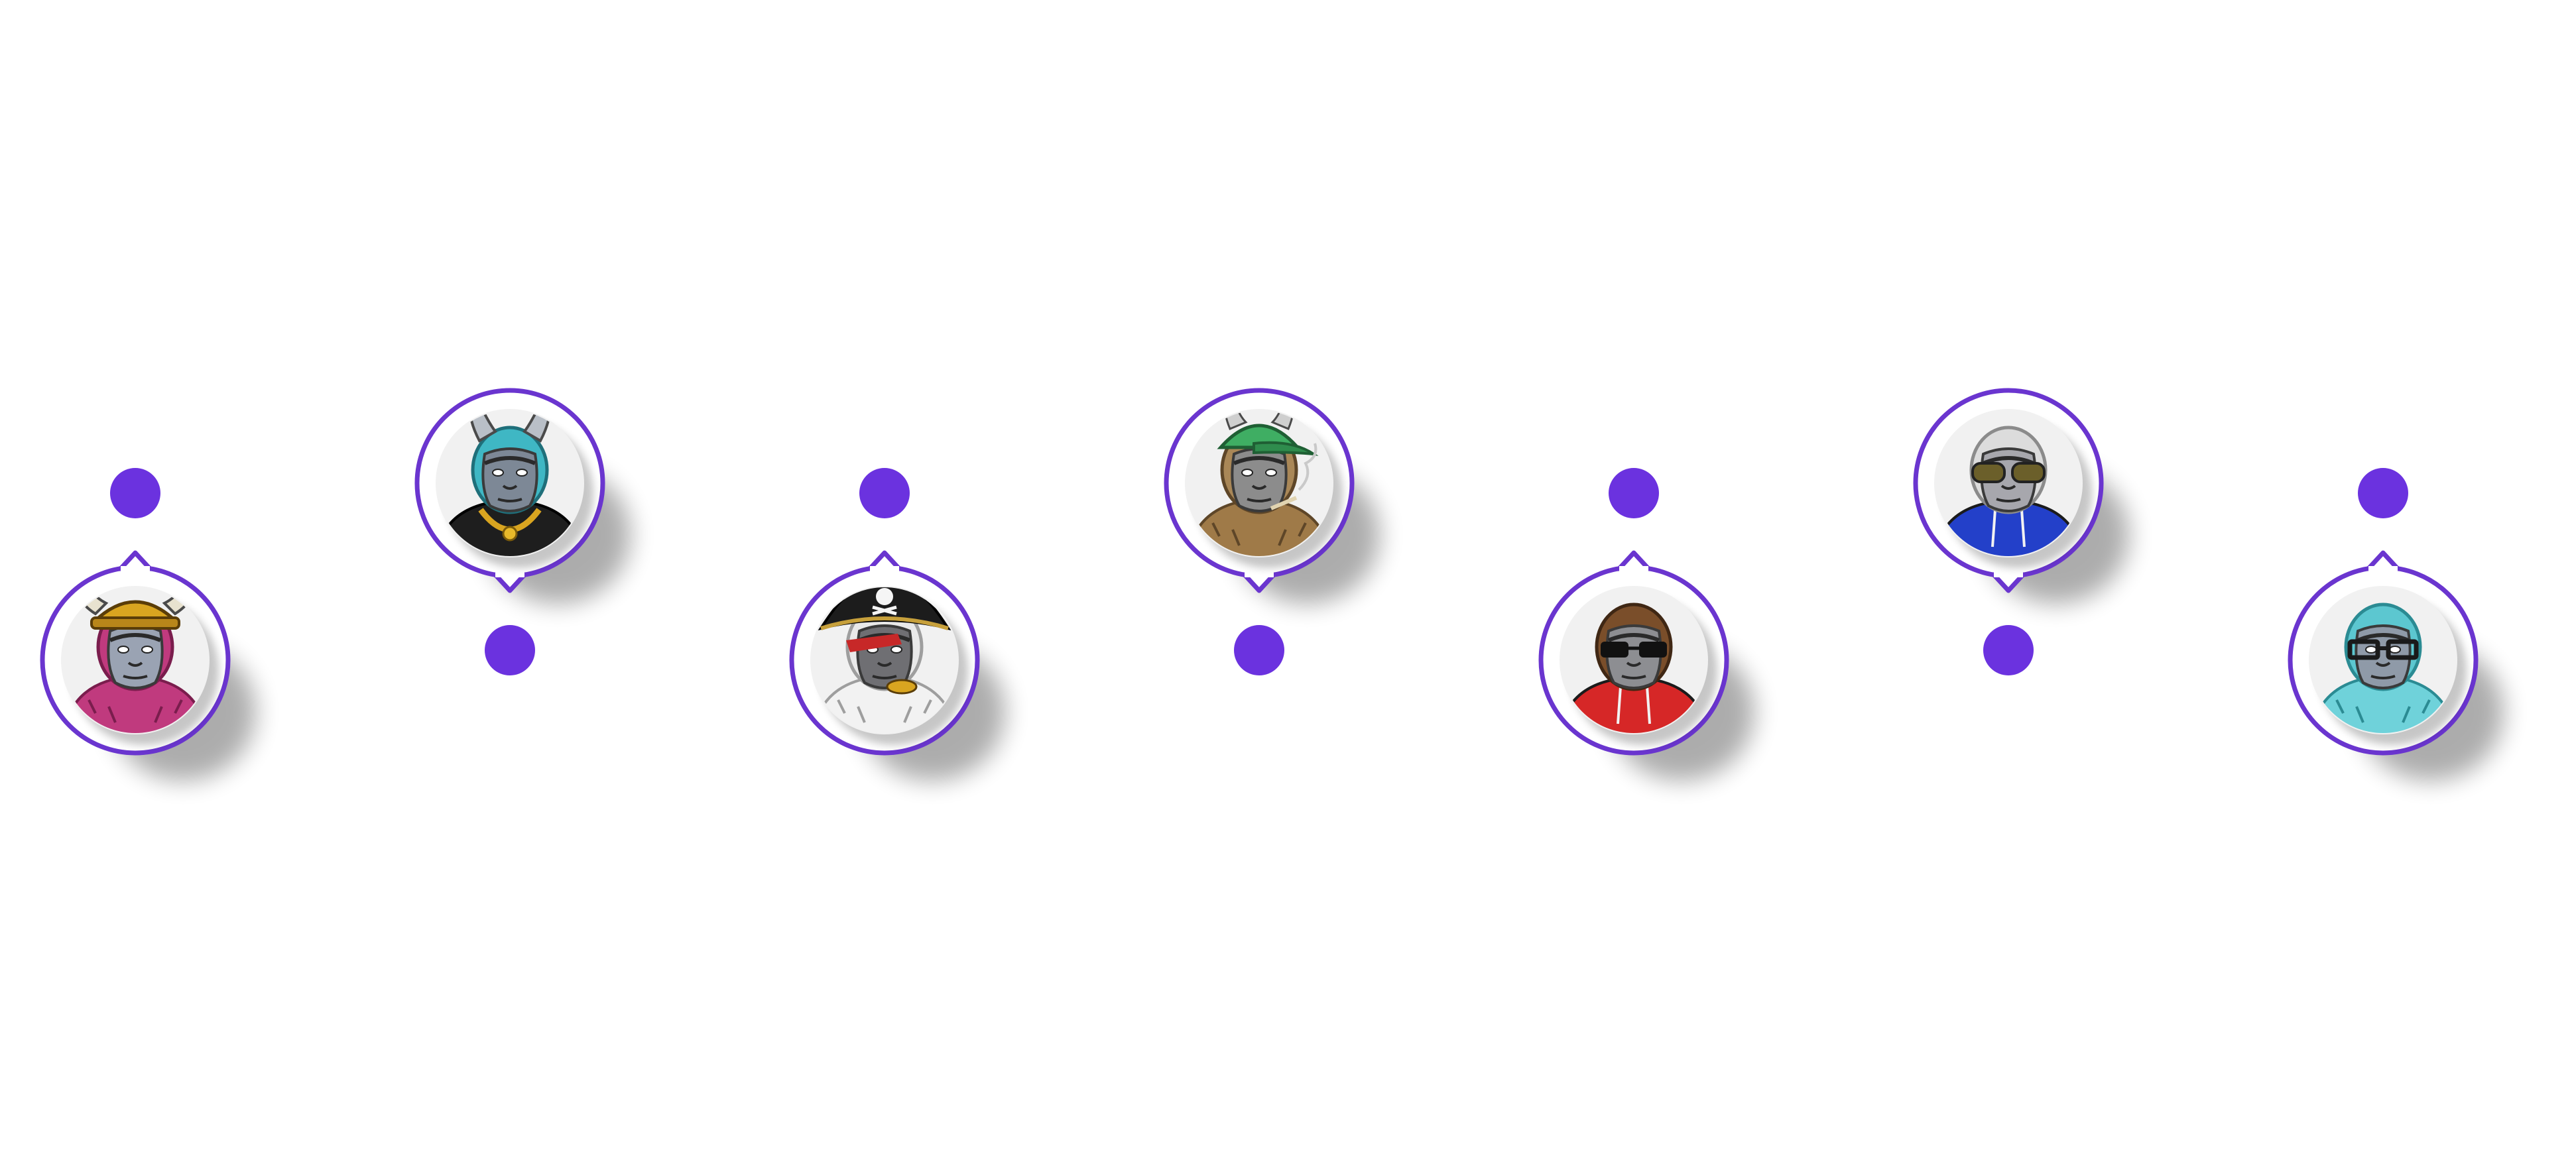  Describe the element at coordinates (148, 624) in the screenshot. I see `gorilla-viking-helmet-avatar` at that location.